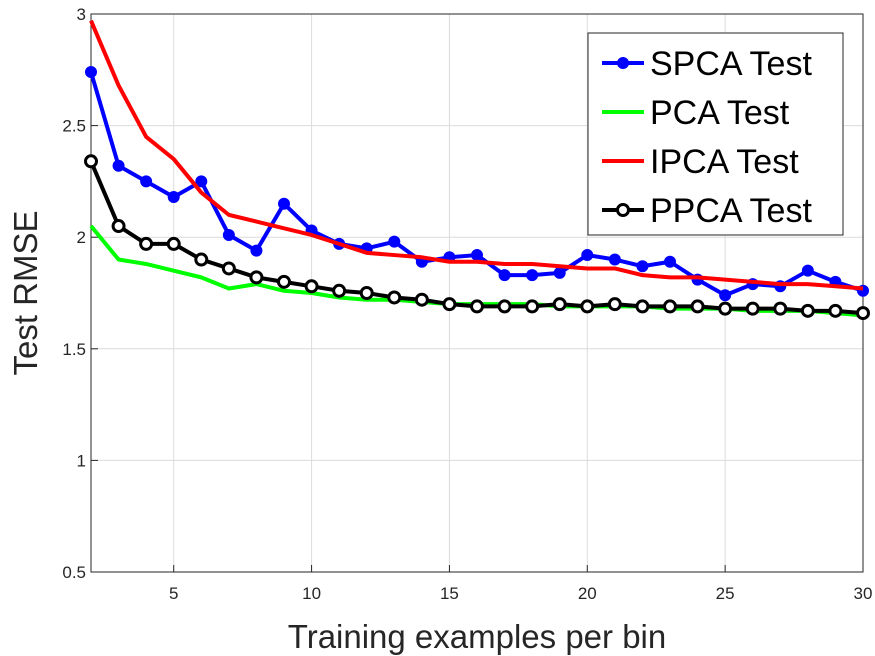 Image resolution: width=875 pixels, height=656 pixels. I want to click on legend-label-ipca-test: IPCA Test, so click(724, 162).